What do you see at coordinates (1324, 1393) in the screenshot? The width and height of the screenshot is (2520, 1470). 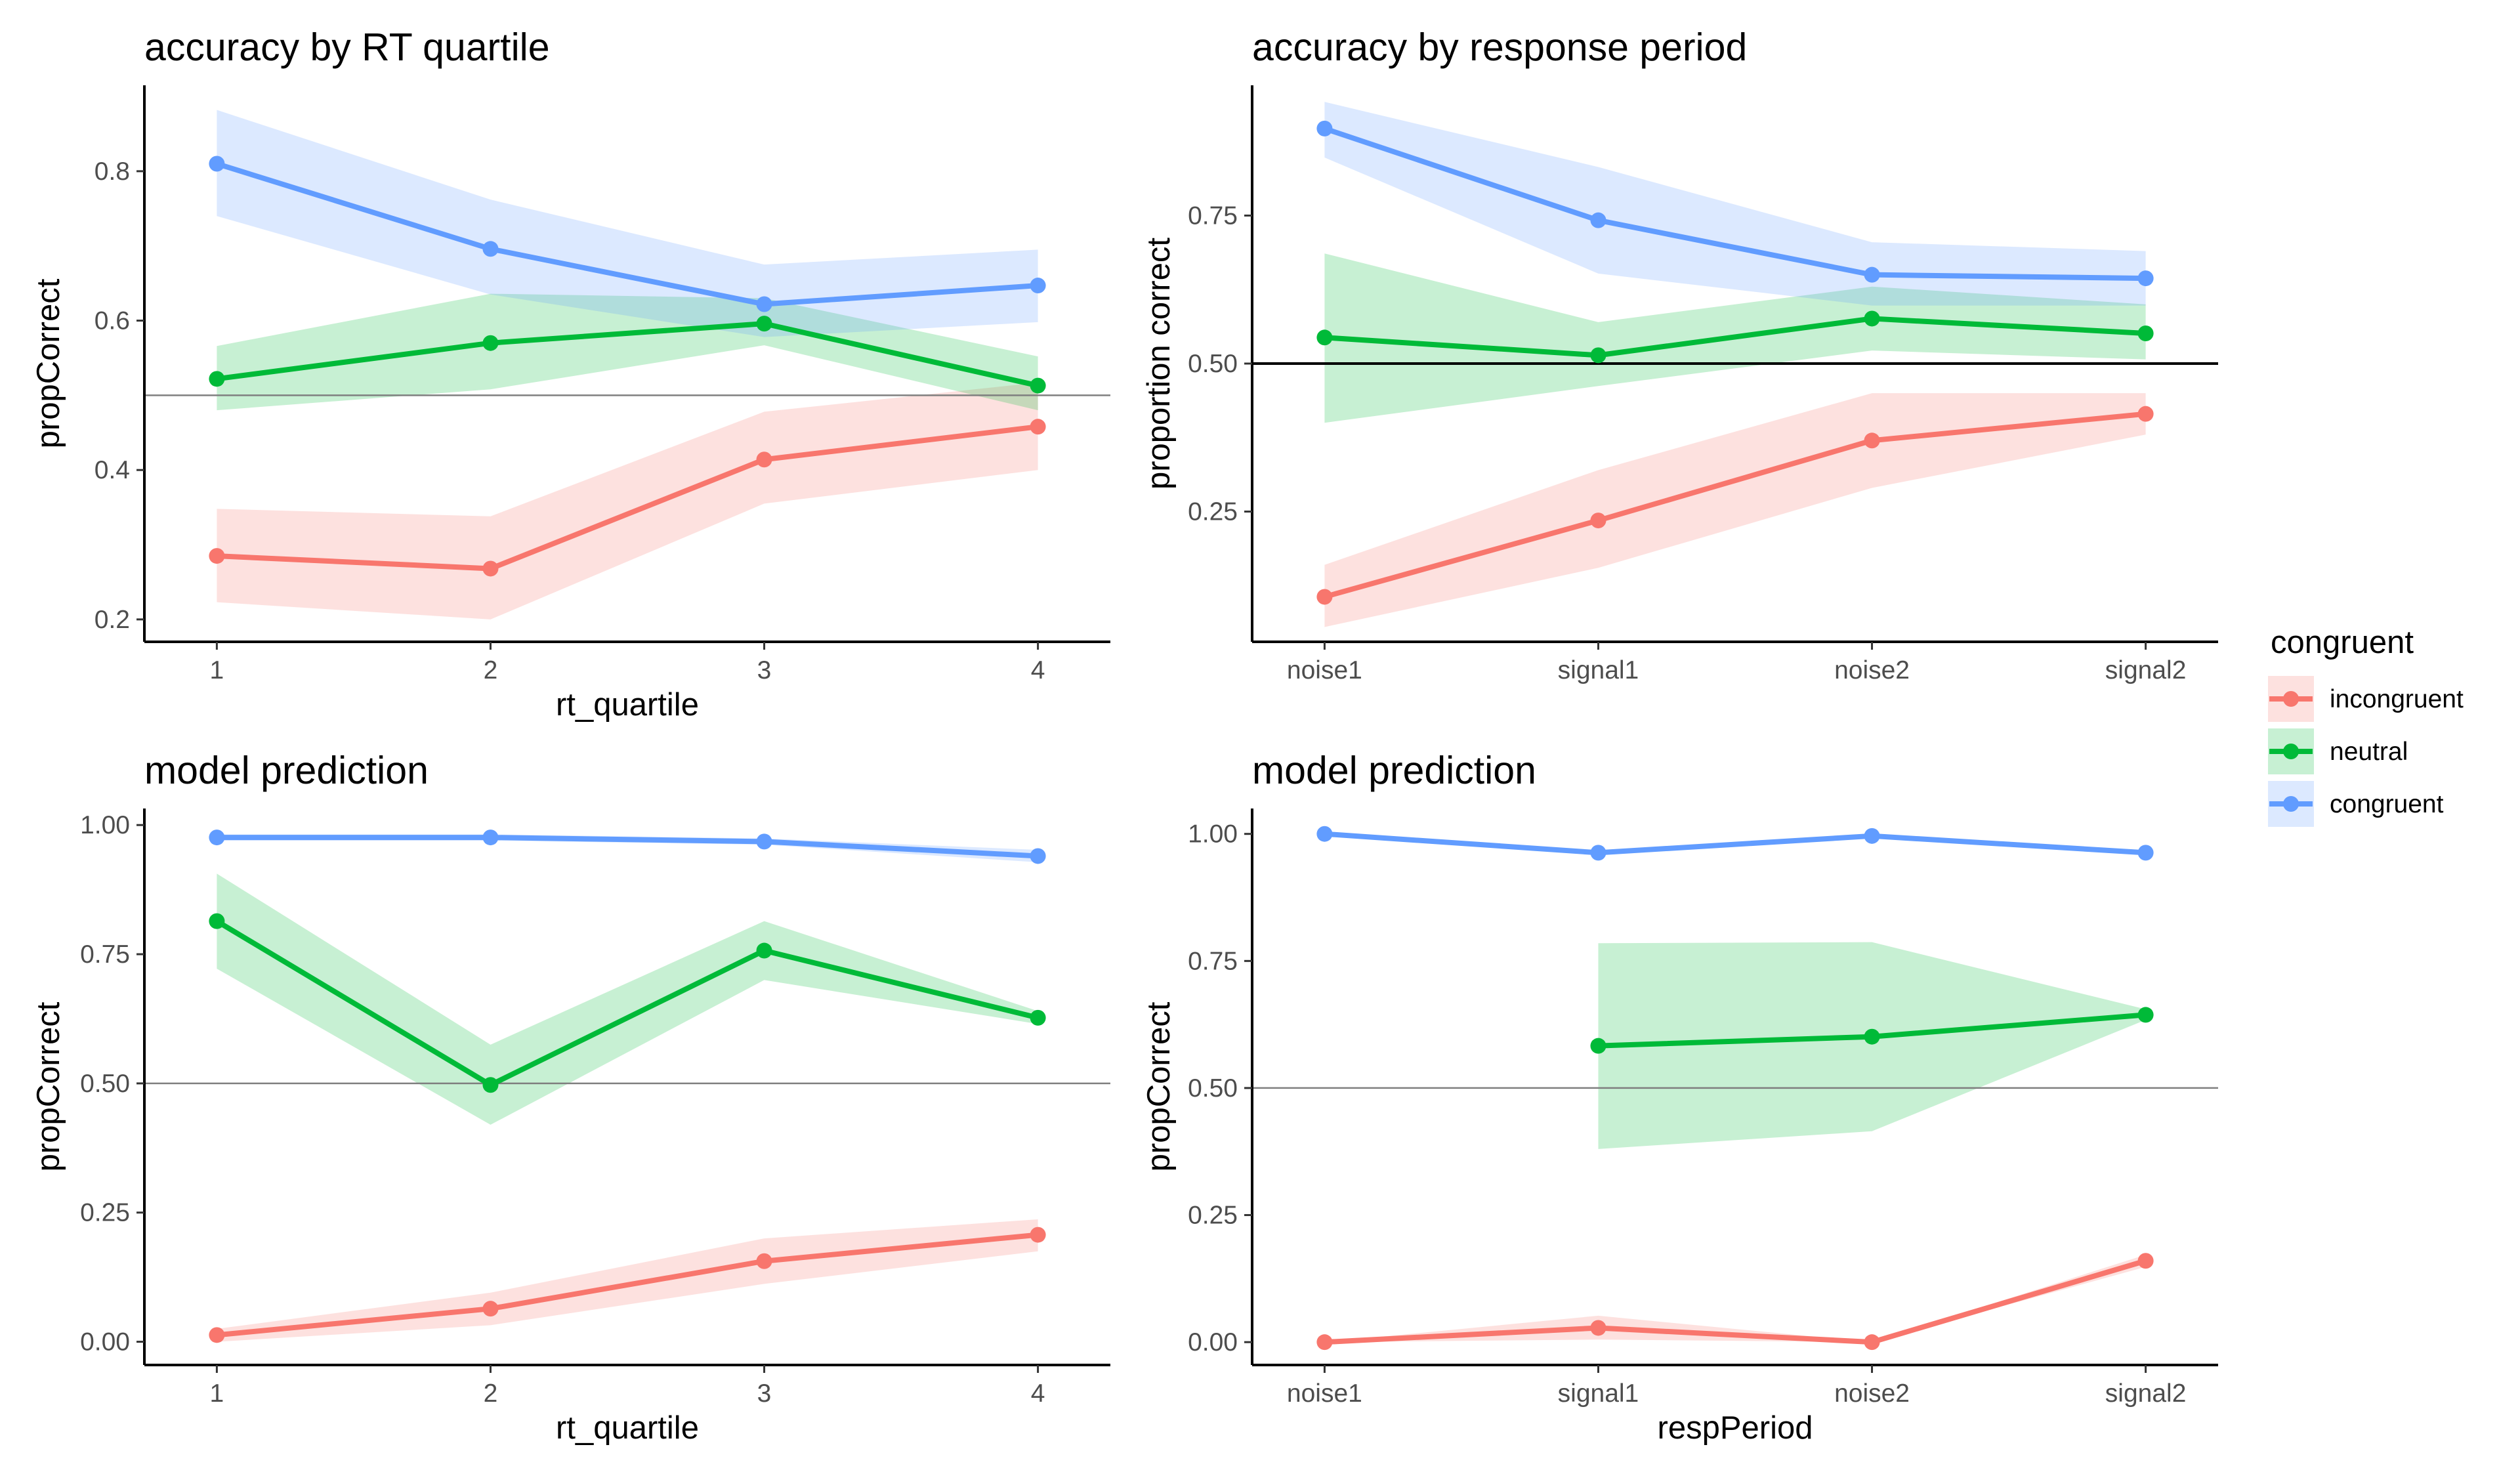 I see `x-tick-label: noise1` at bounding box center [1324, 1393].